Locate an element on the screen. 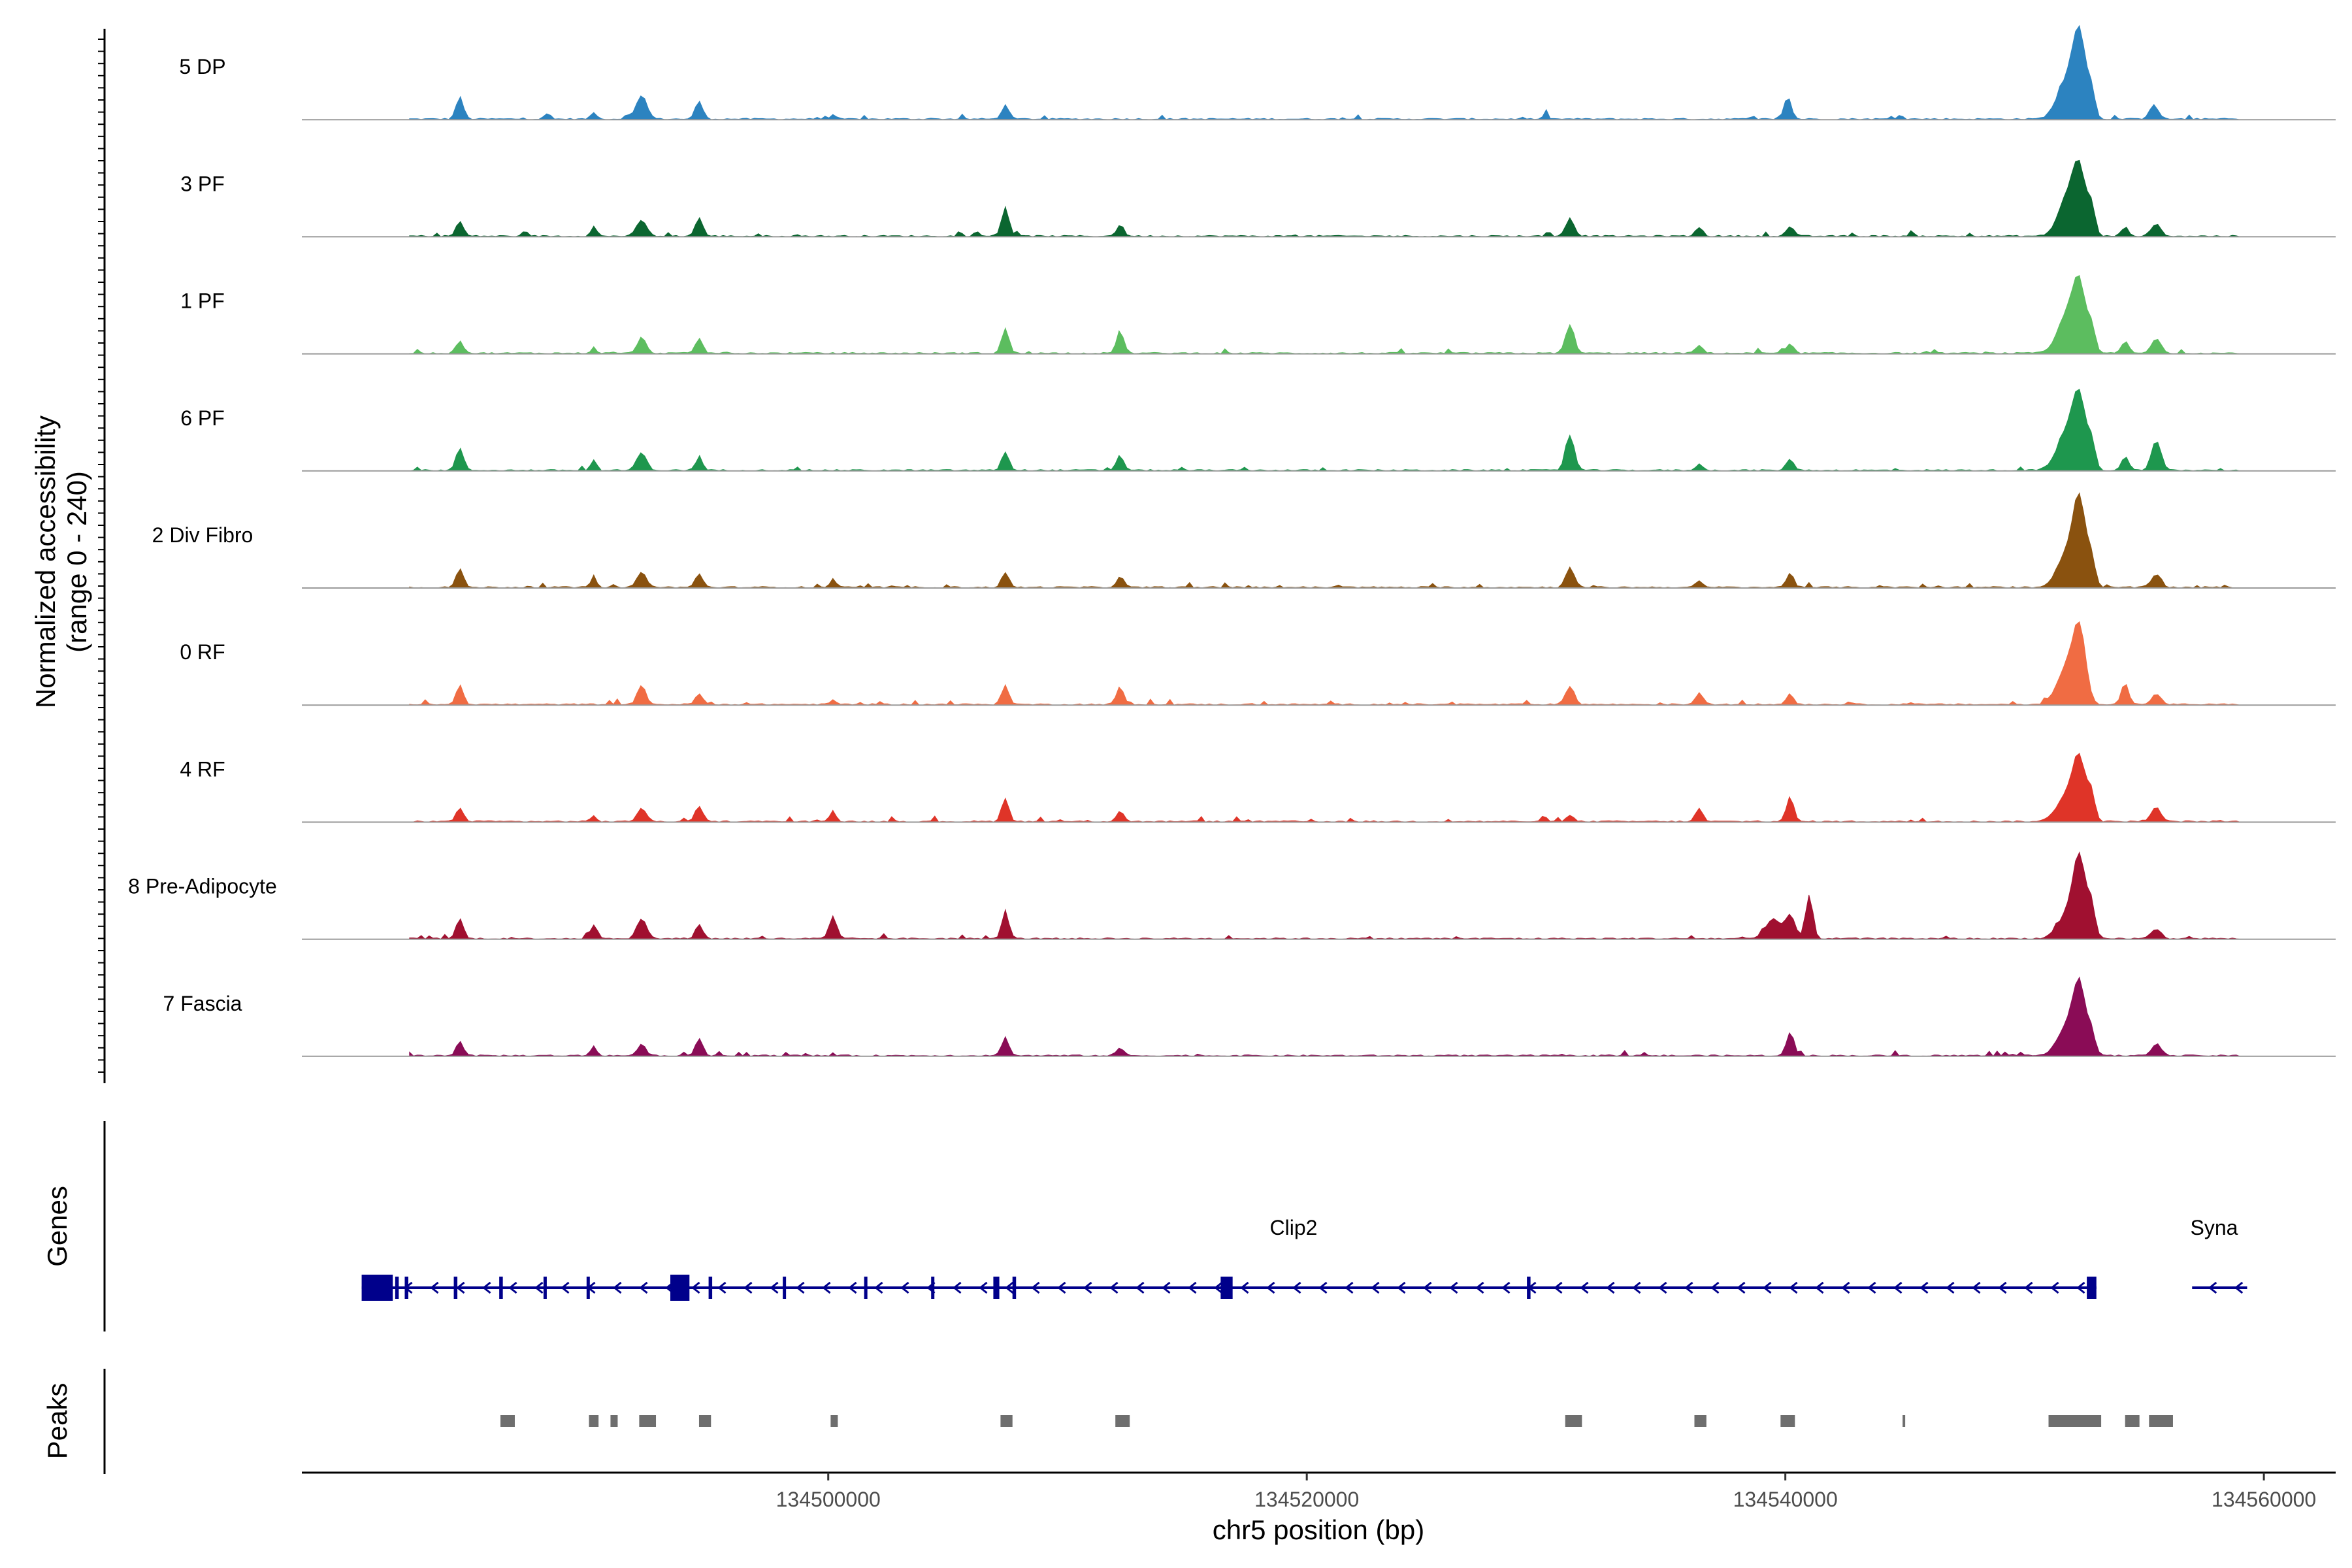 This screenshot has width=2352, height=1568. track-label: 1 PF is located at coordinates (202, 301).